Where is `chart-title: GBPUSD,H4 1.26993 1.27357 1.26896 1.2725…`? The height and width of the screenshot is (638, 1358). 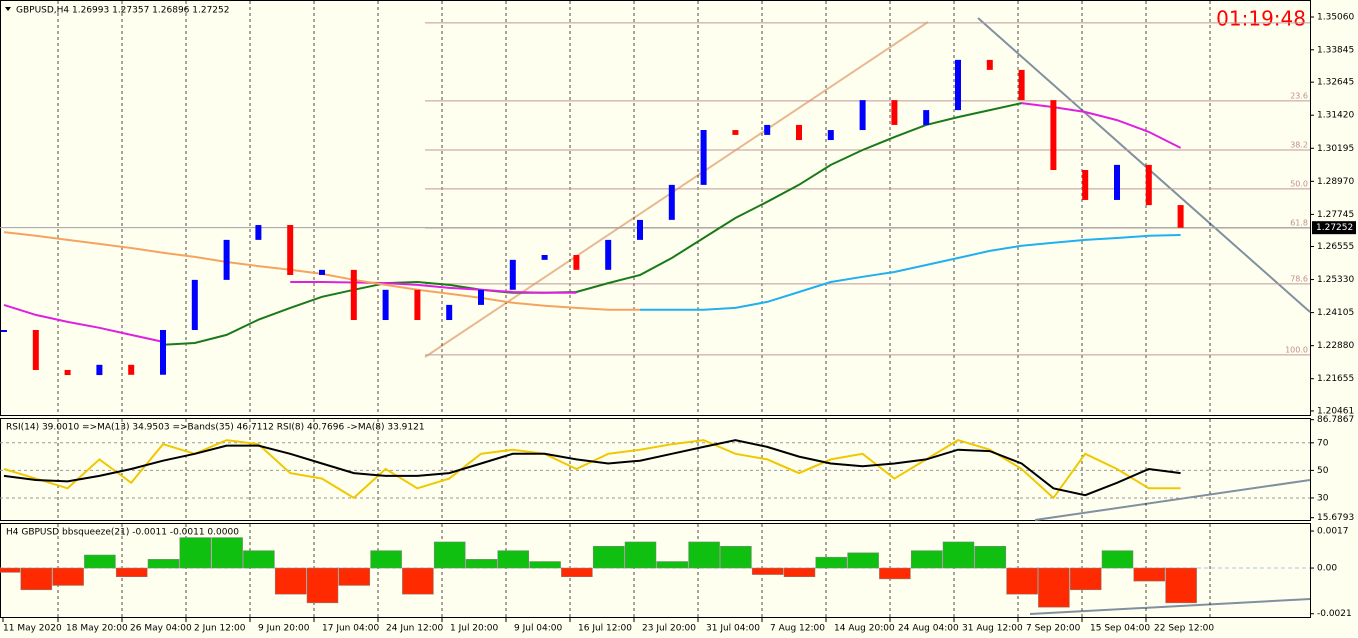 chart-title: GBPUSD,H4 1.26993 1.27357 1.26896 1.2725… is located at coordinates (122, 11).